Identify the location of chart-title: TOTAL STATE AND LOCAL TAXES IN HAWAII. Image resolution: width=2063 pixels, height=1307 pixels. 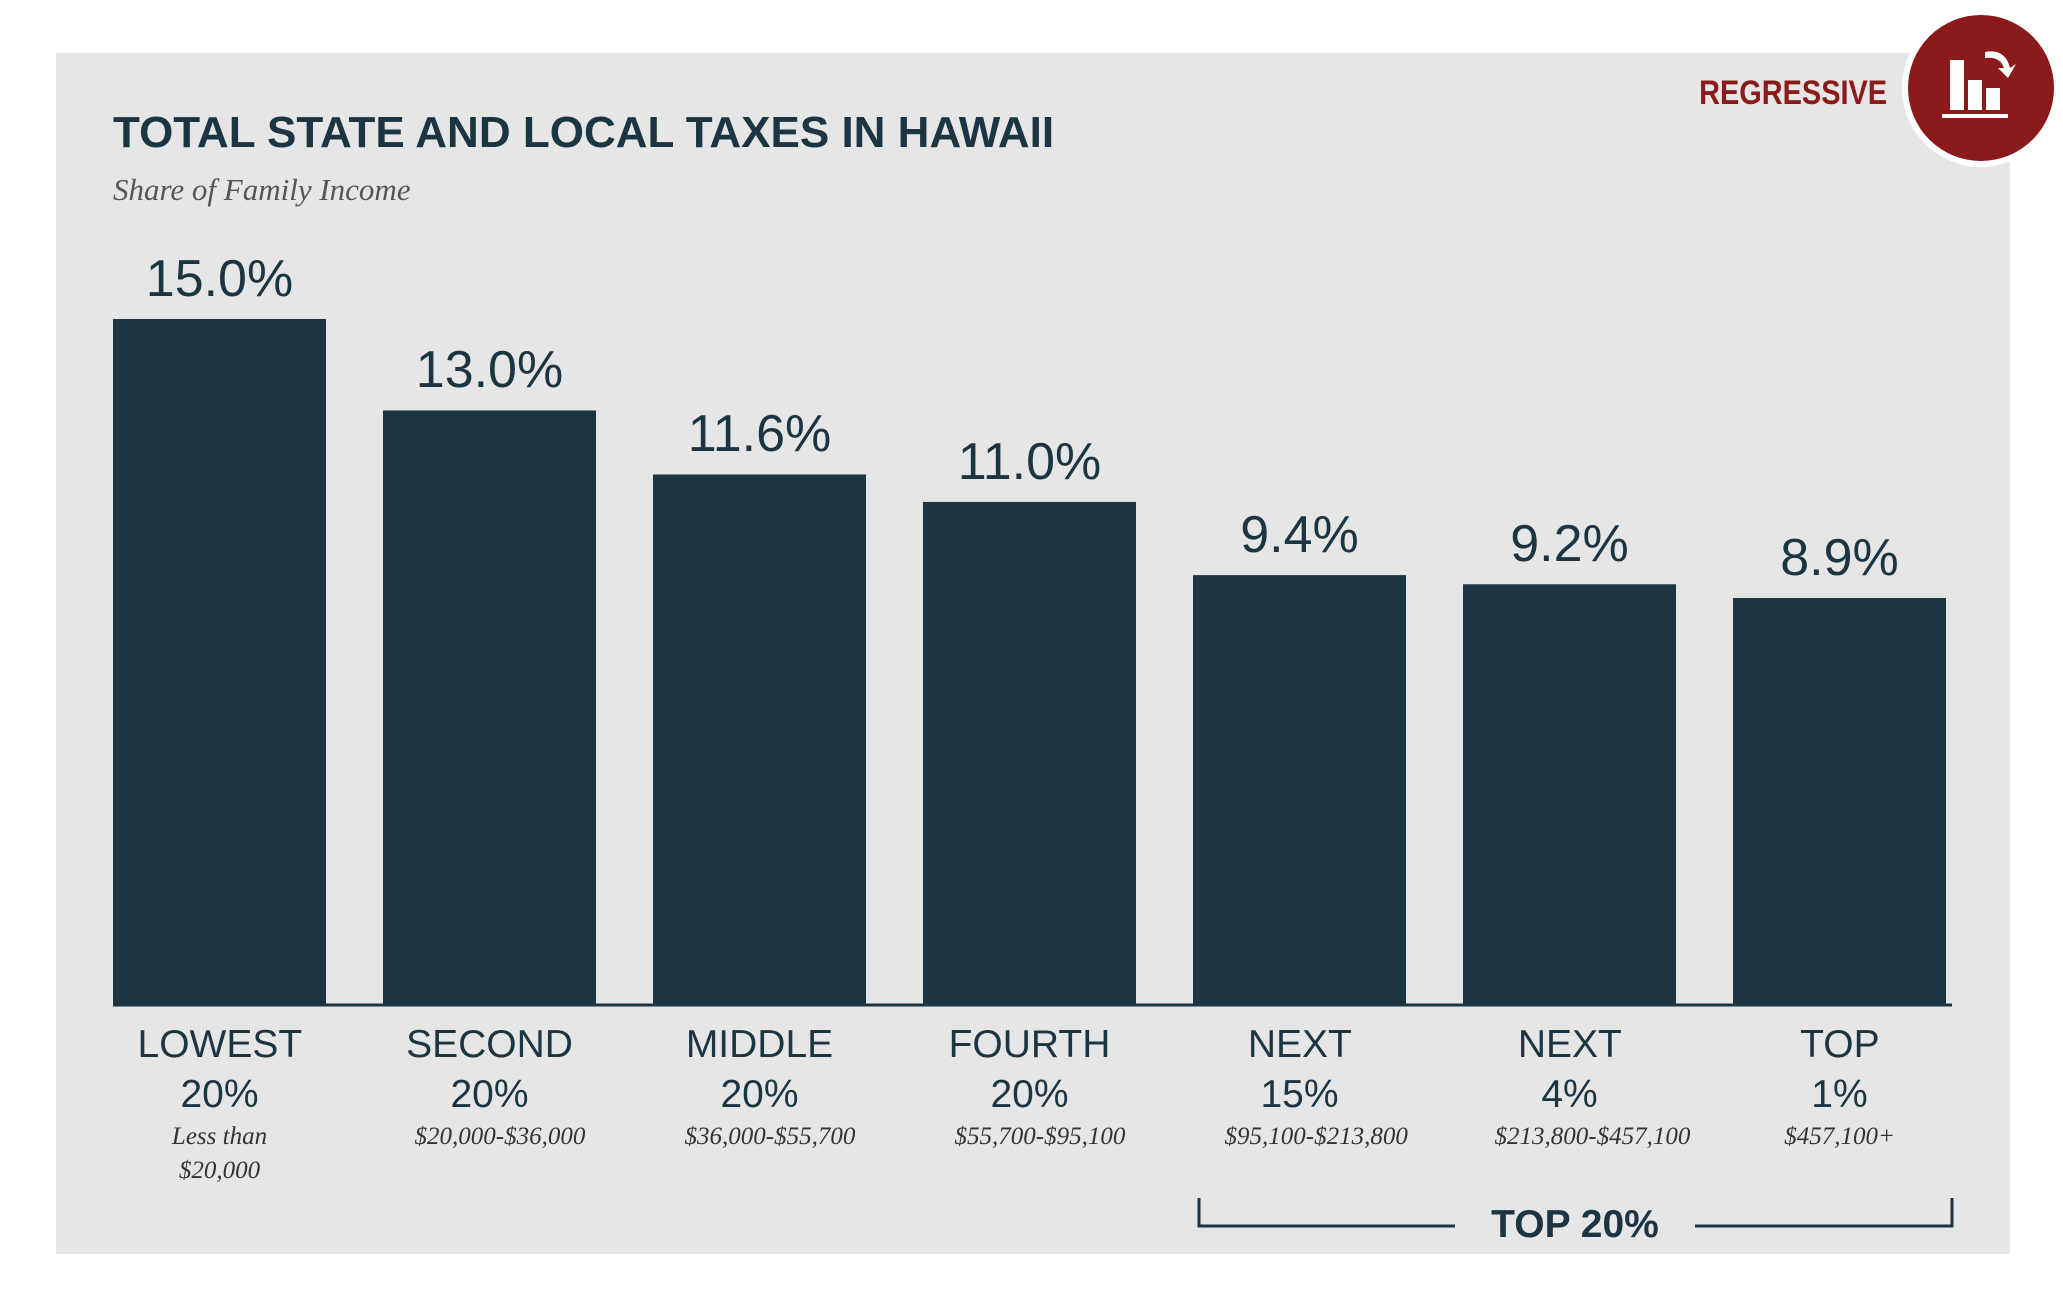
(584, 132).